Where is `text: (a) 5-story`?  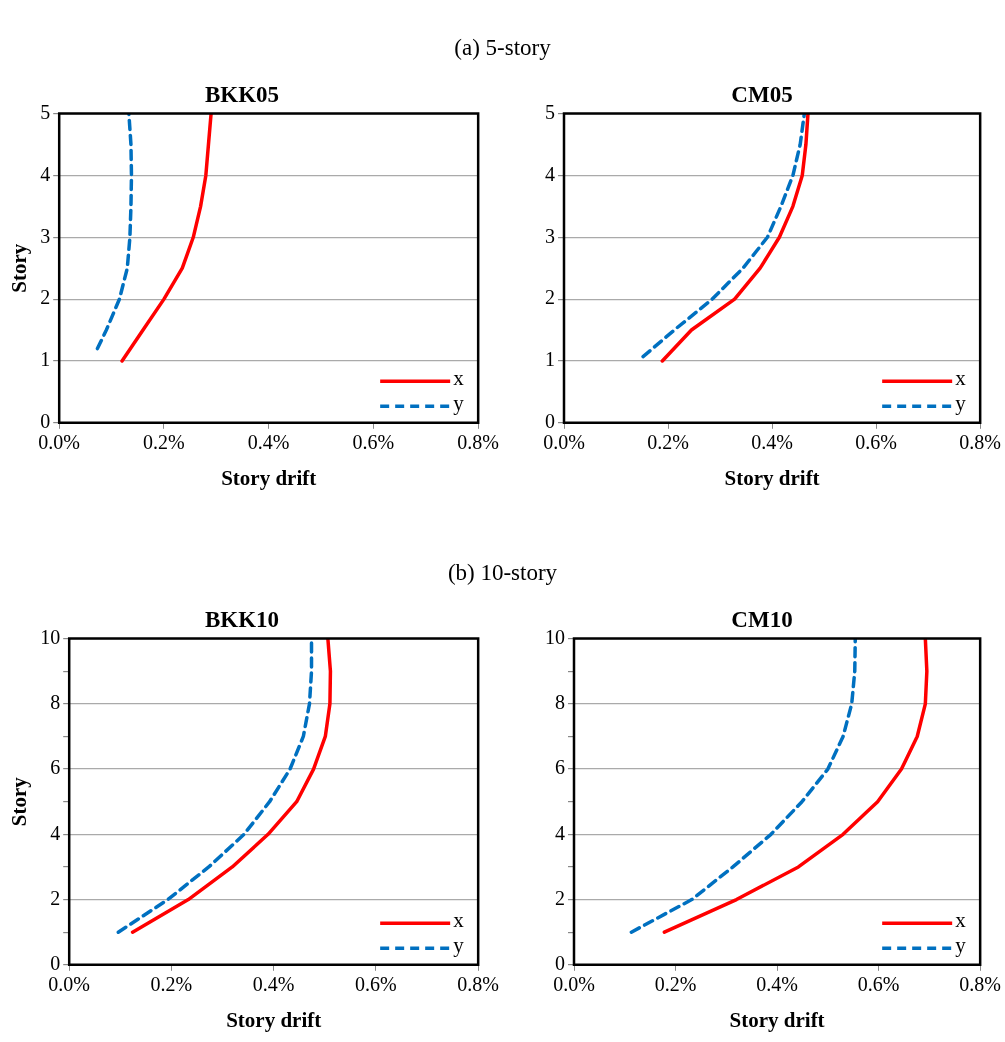 text: (a) 5-story is located at coordinates (502, 48).